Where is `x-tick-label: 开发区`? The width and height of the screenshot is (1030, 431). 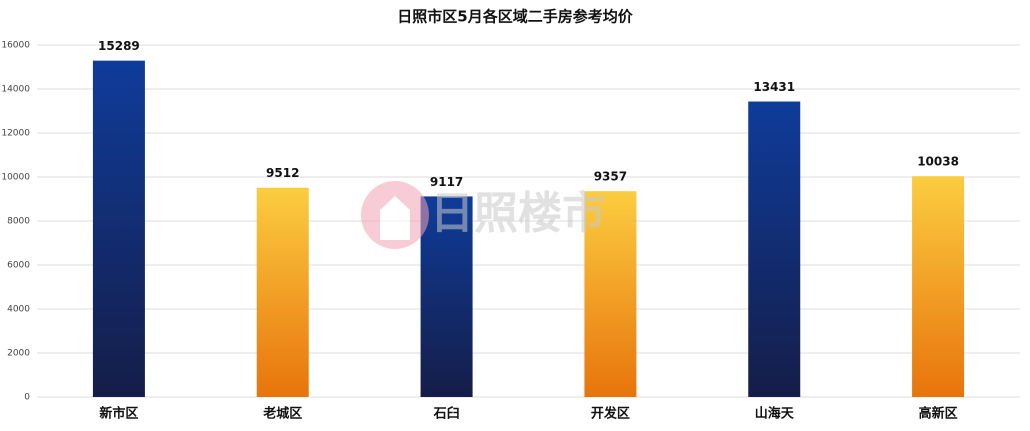
x-tick-label: 开发区 is located at coordinates (610, 414).